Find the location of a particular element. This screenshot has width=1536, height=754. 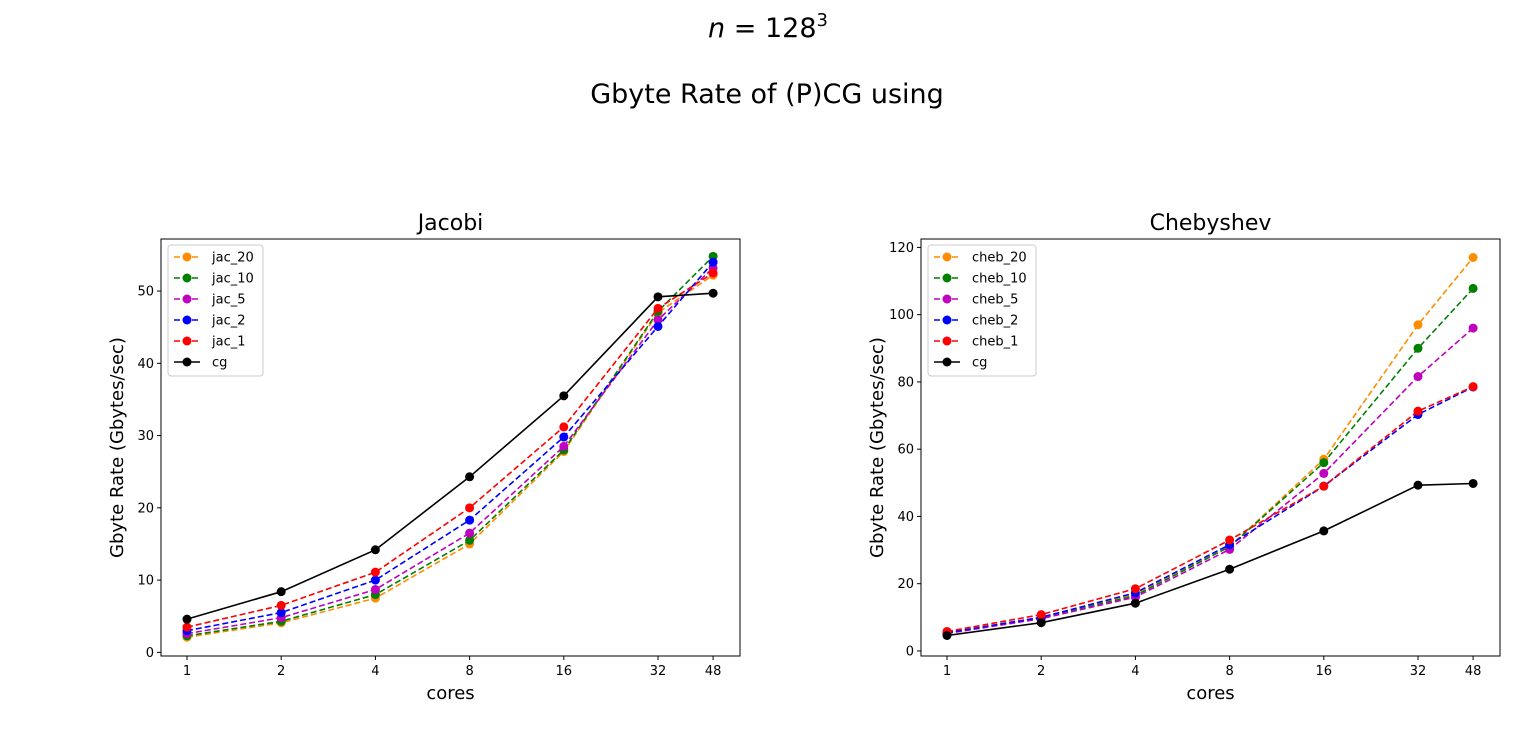

jacobi-y-tick-label: 30 is located at coordinates (145, 436).